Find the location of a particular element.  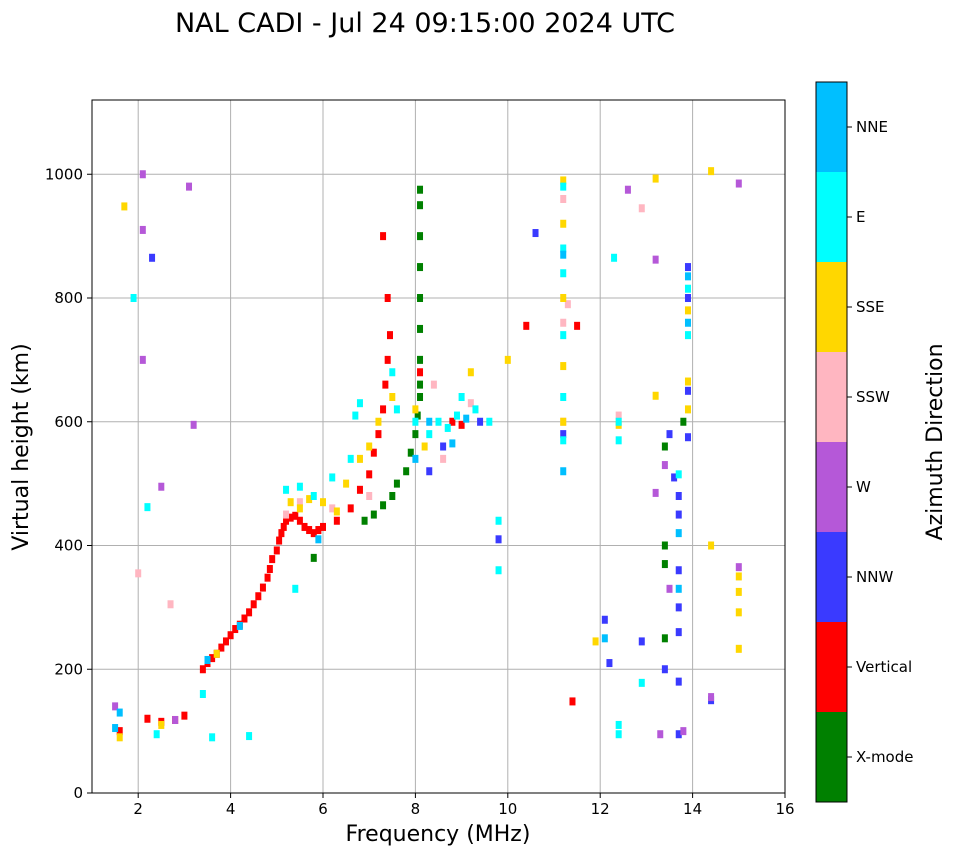

x-axis-ticks: 2 4 6 8 10 12 14 16 is located at coordinates (464, 805).